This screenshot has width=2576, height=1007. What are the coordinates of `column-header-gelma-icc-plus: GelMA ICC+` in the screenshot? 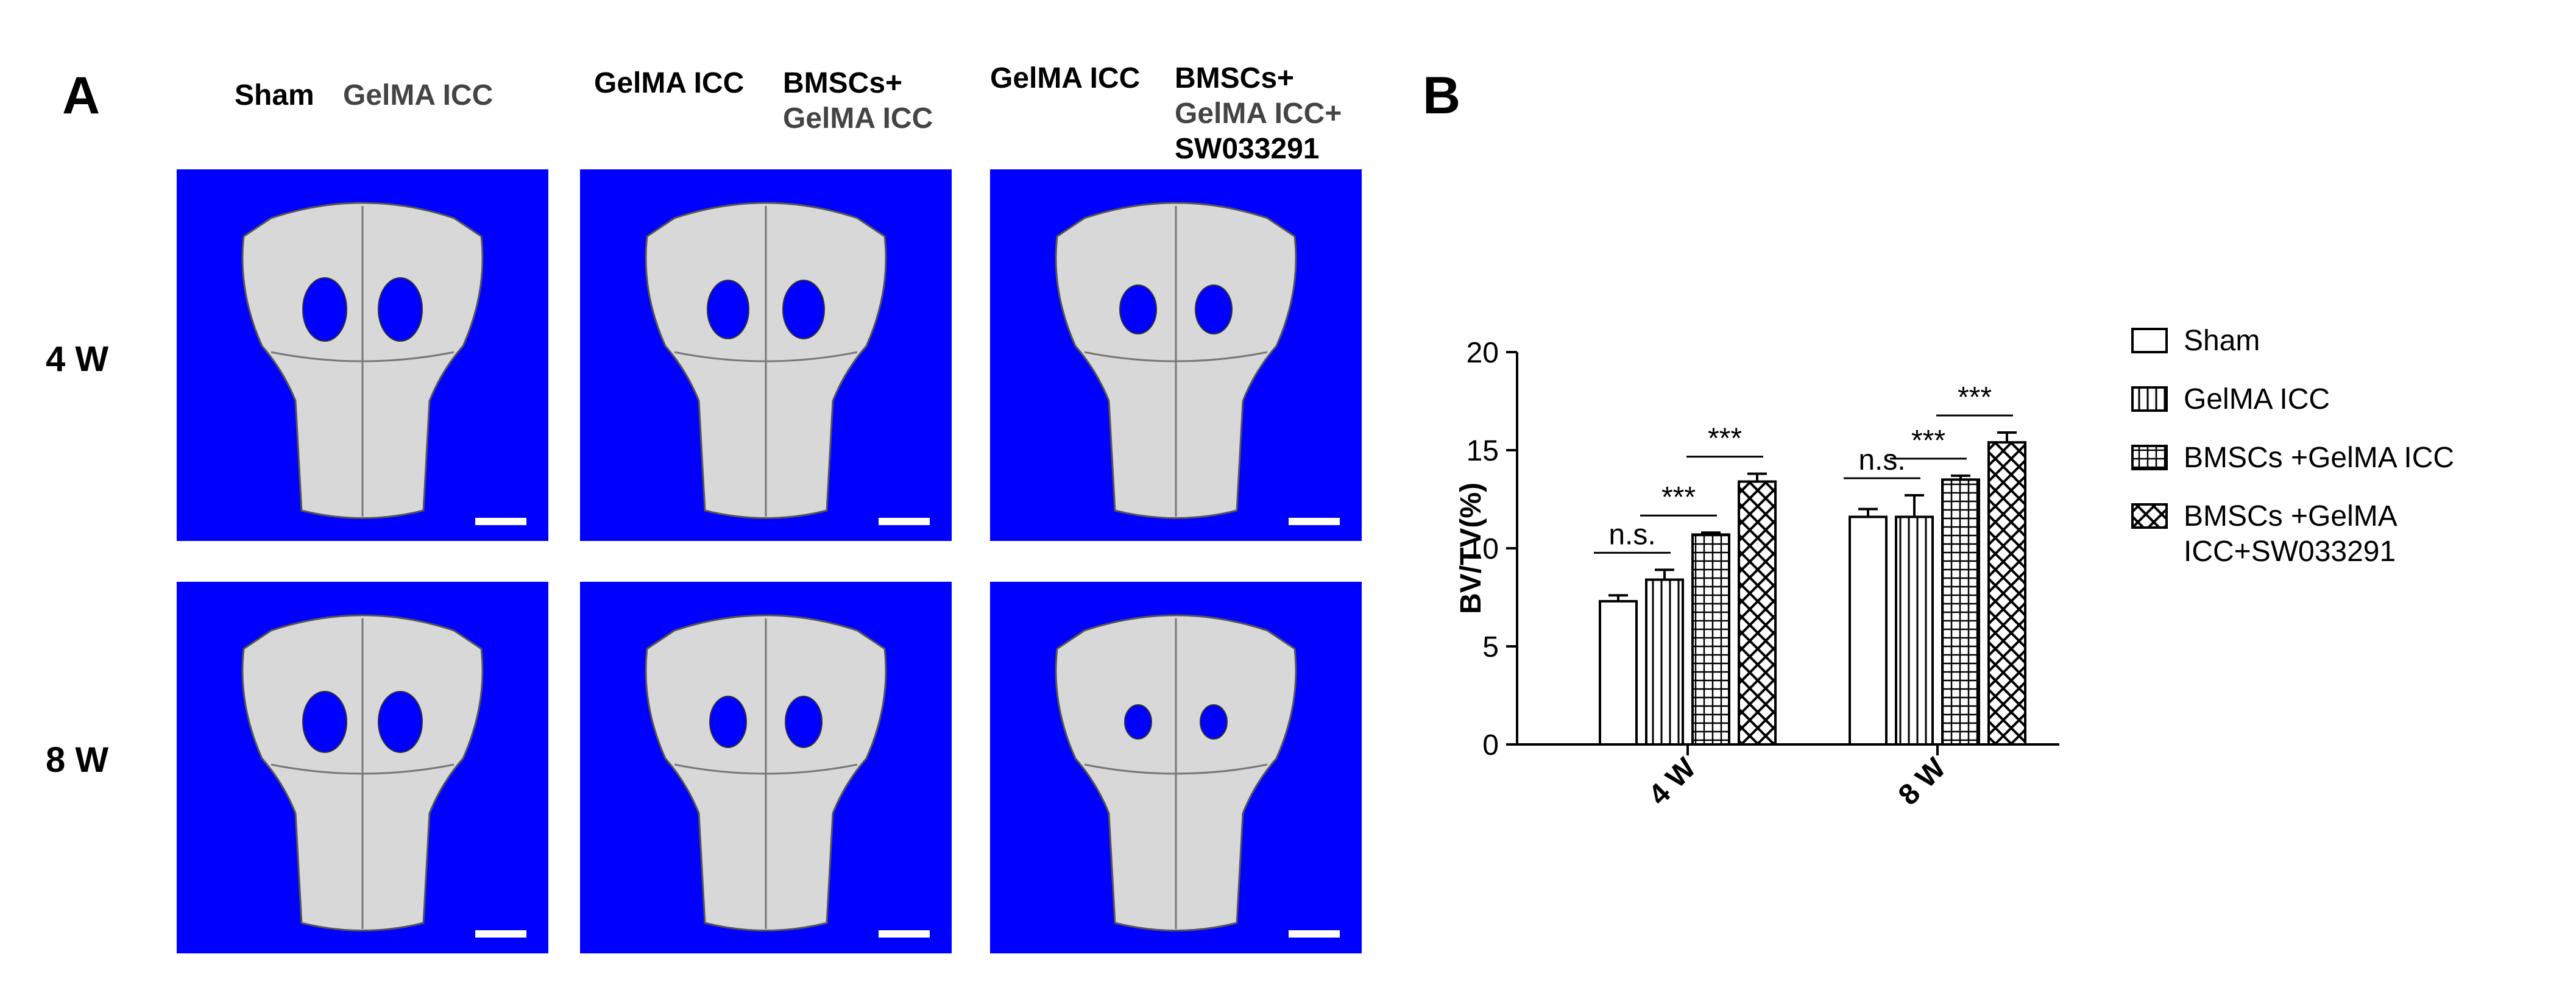 It's located at (1258, 114).